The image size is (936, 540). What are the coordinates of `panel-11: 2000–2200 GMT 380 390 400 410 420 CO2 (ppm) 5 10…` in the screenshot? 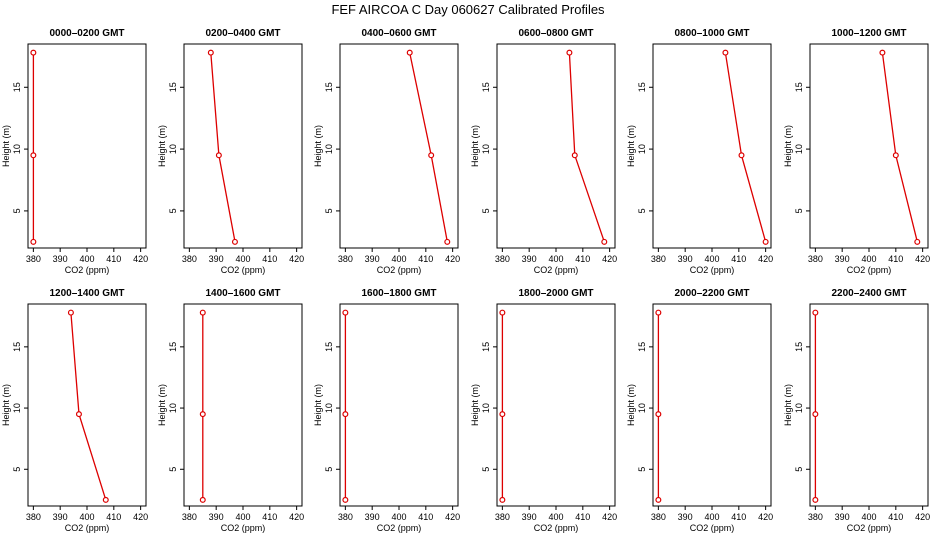 It's located at (699, 410).